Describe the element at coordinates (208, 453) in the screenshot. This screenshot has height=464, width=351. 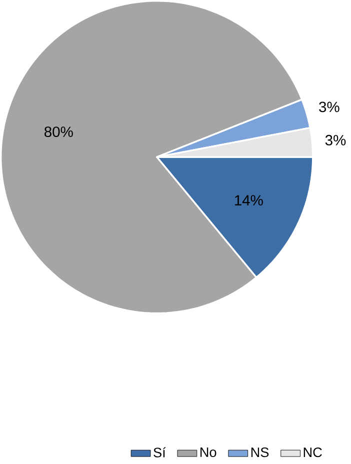
I see `legend-label: No` at that location.